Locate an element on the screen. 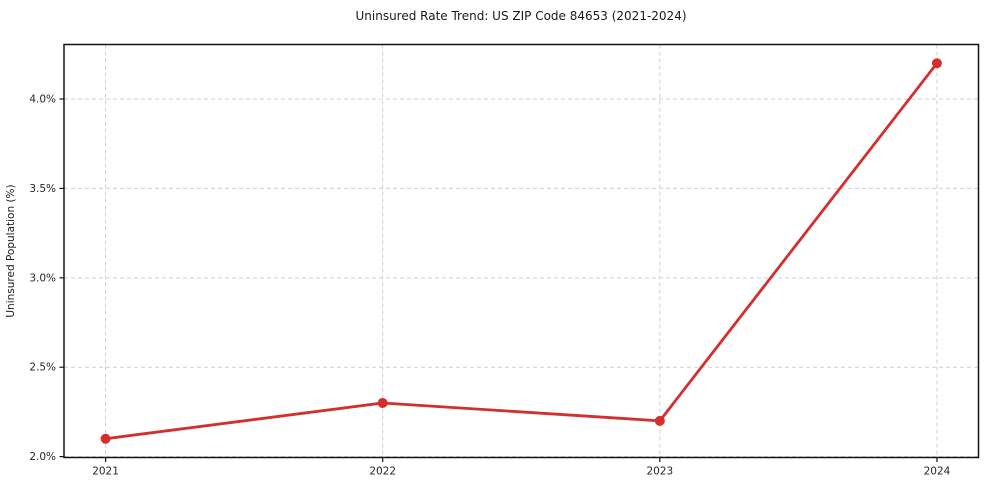 The width and height of the screenshot is (989, 490). y-tick-label: 2.5% is located at coordinates (42, 368).